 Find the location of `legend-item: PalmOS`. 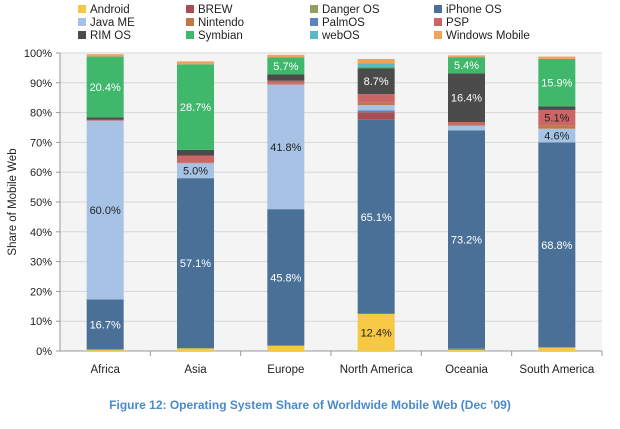

legend-item: PalmOS is located at coordinates (337, 23).